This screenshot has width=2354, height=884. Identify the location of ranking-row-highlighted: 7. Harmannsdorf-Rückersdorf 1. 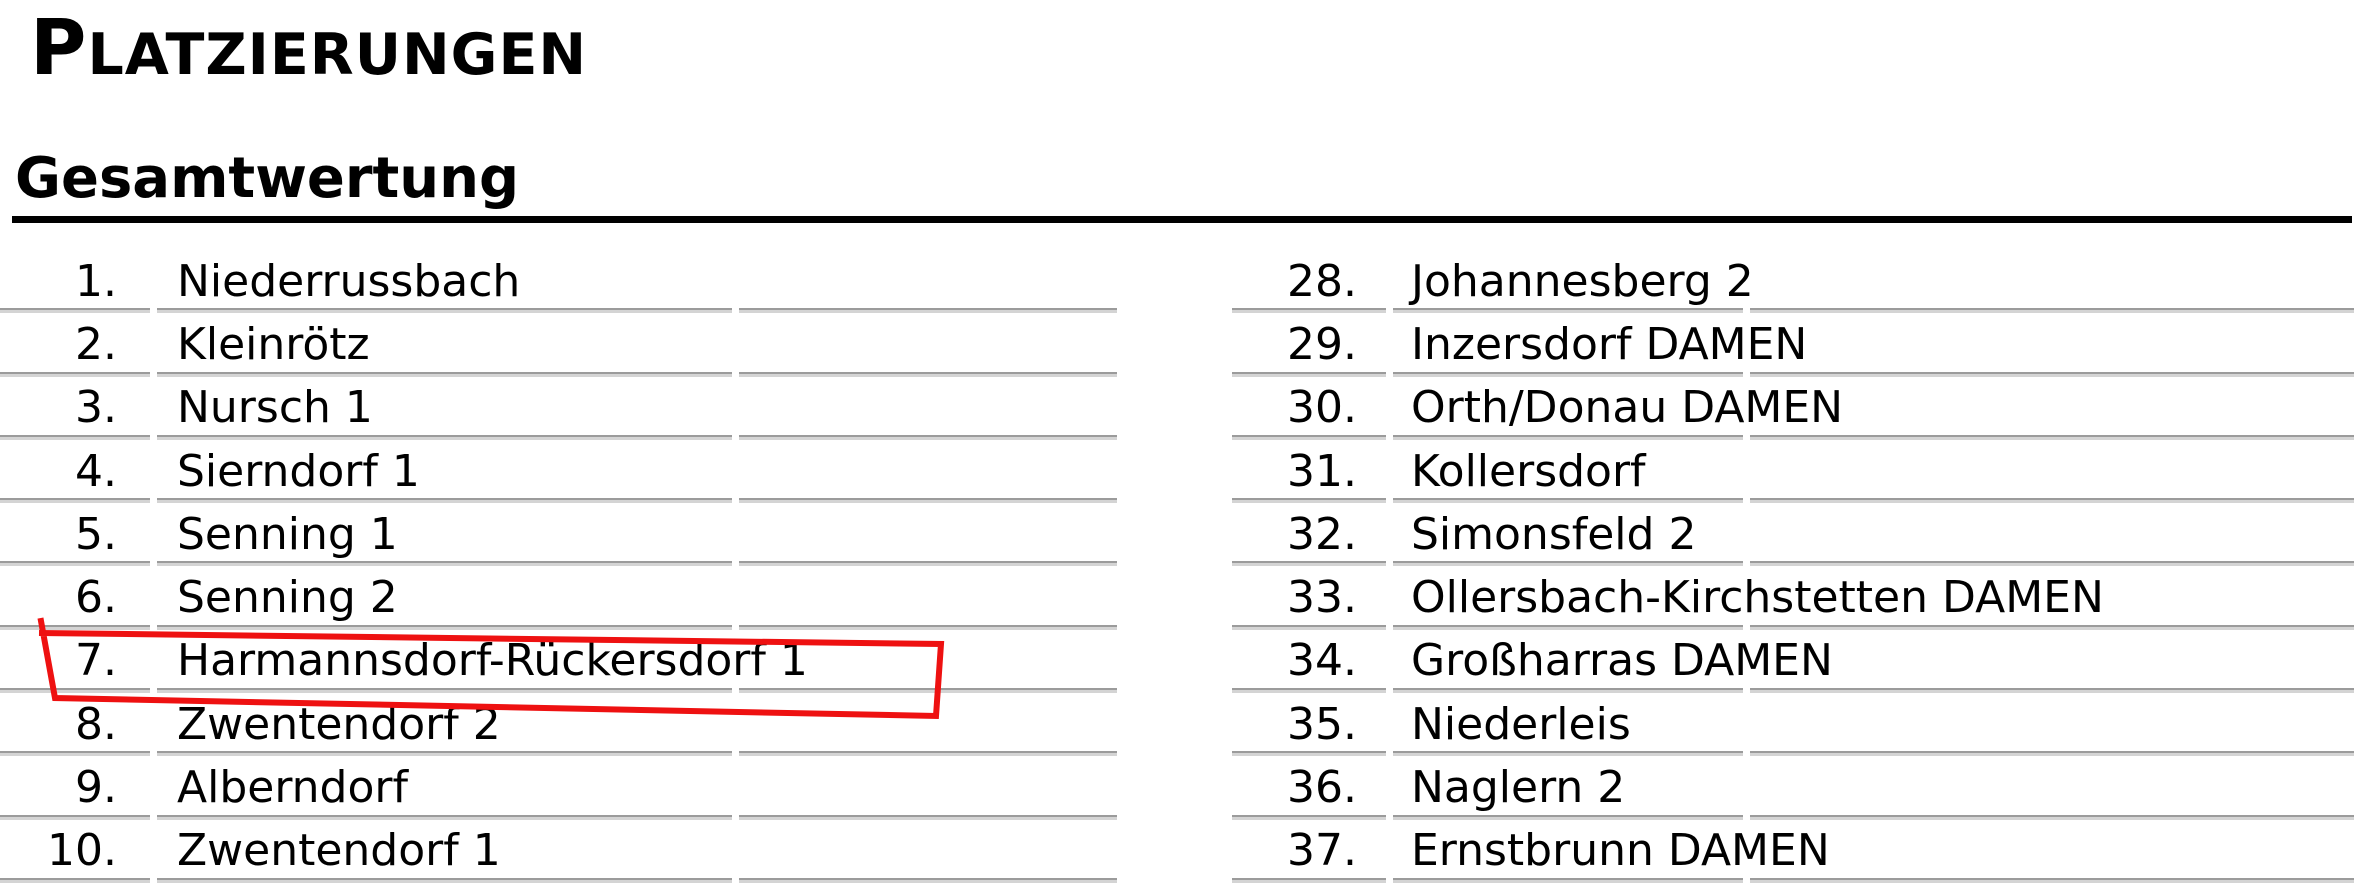
(558, 662).